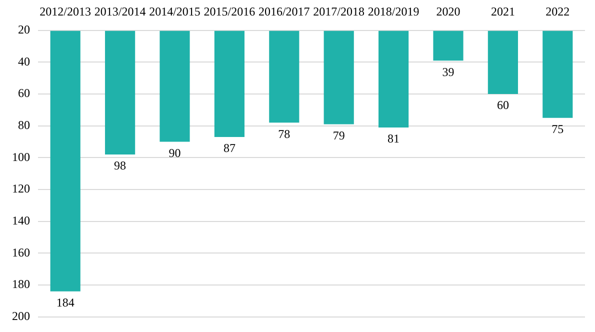 The image size is (595, 332). What do you see at coordinates (24, 61) in the screenshot?
I see `y-tick-label: 40` at bounding box center [24, 61].